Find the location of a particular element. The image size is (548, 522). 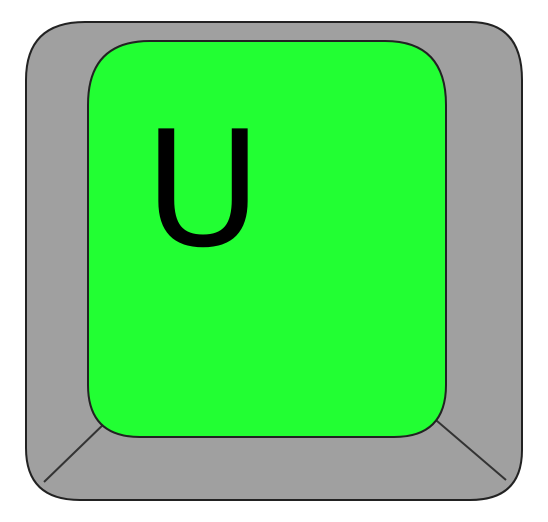

bevel-line-left is located at coordinates (76, 451).